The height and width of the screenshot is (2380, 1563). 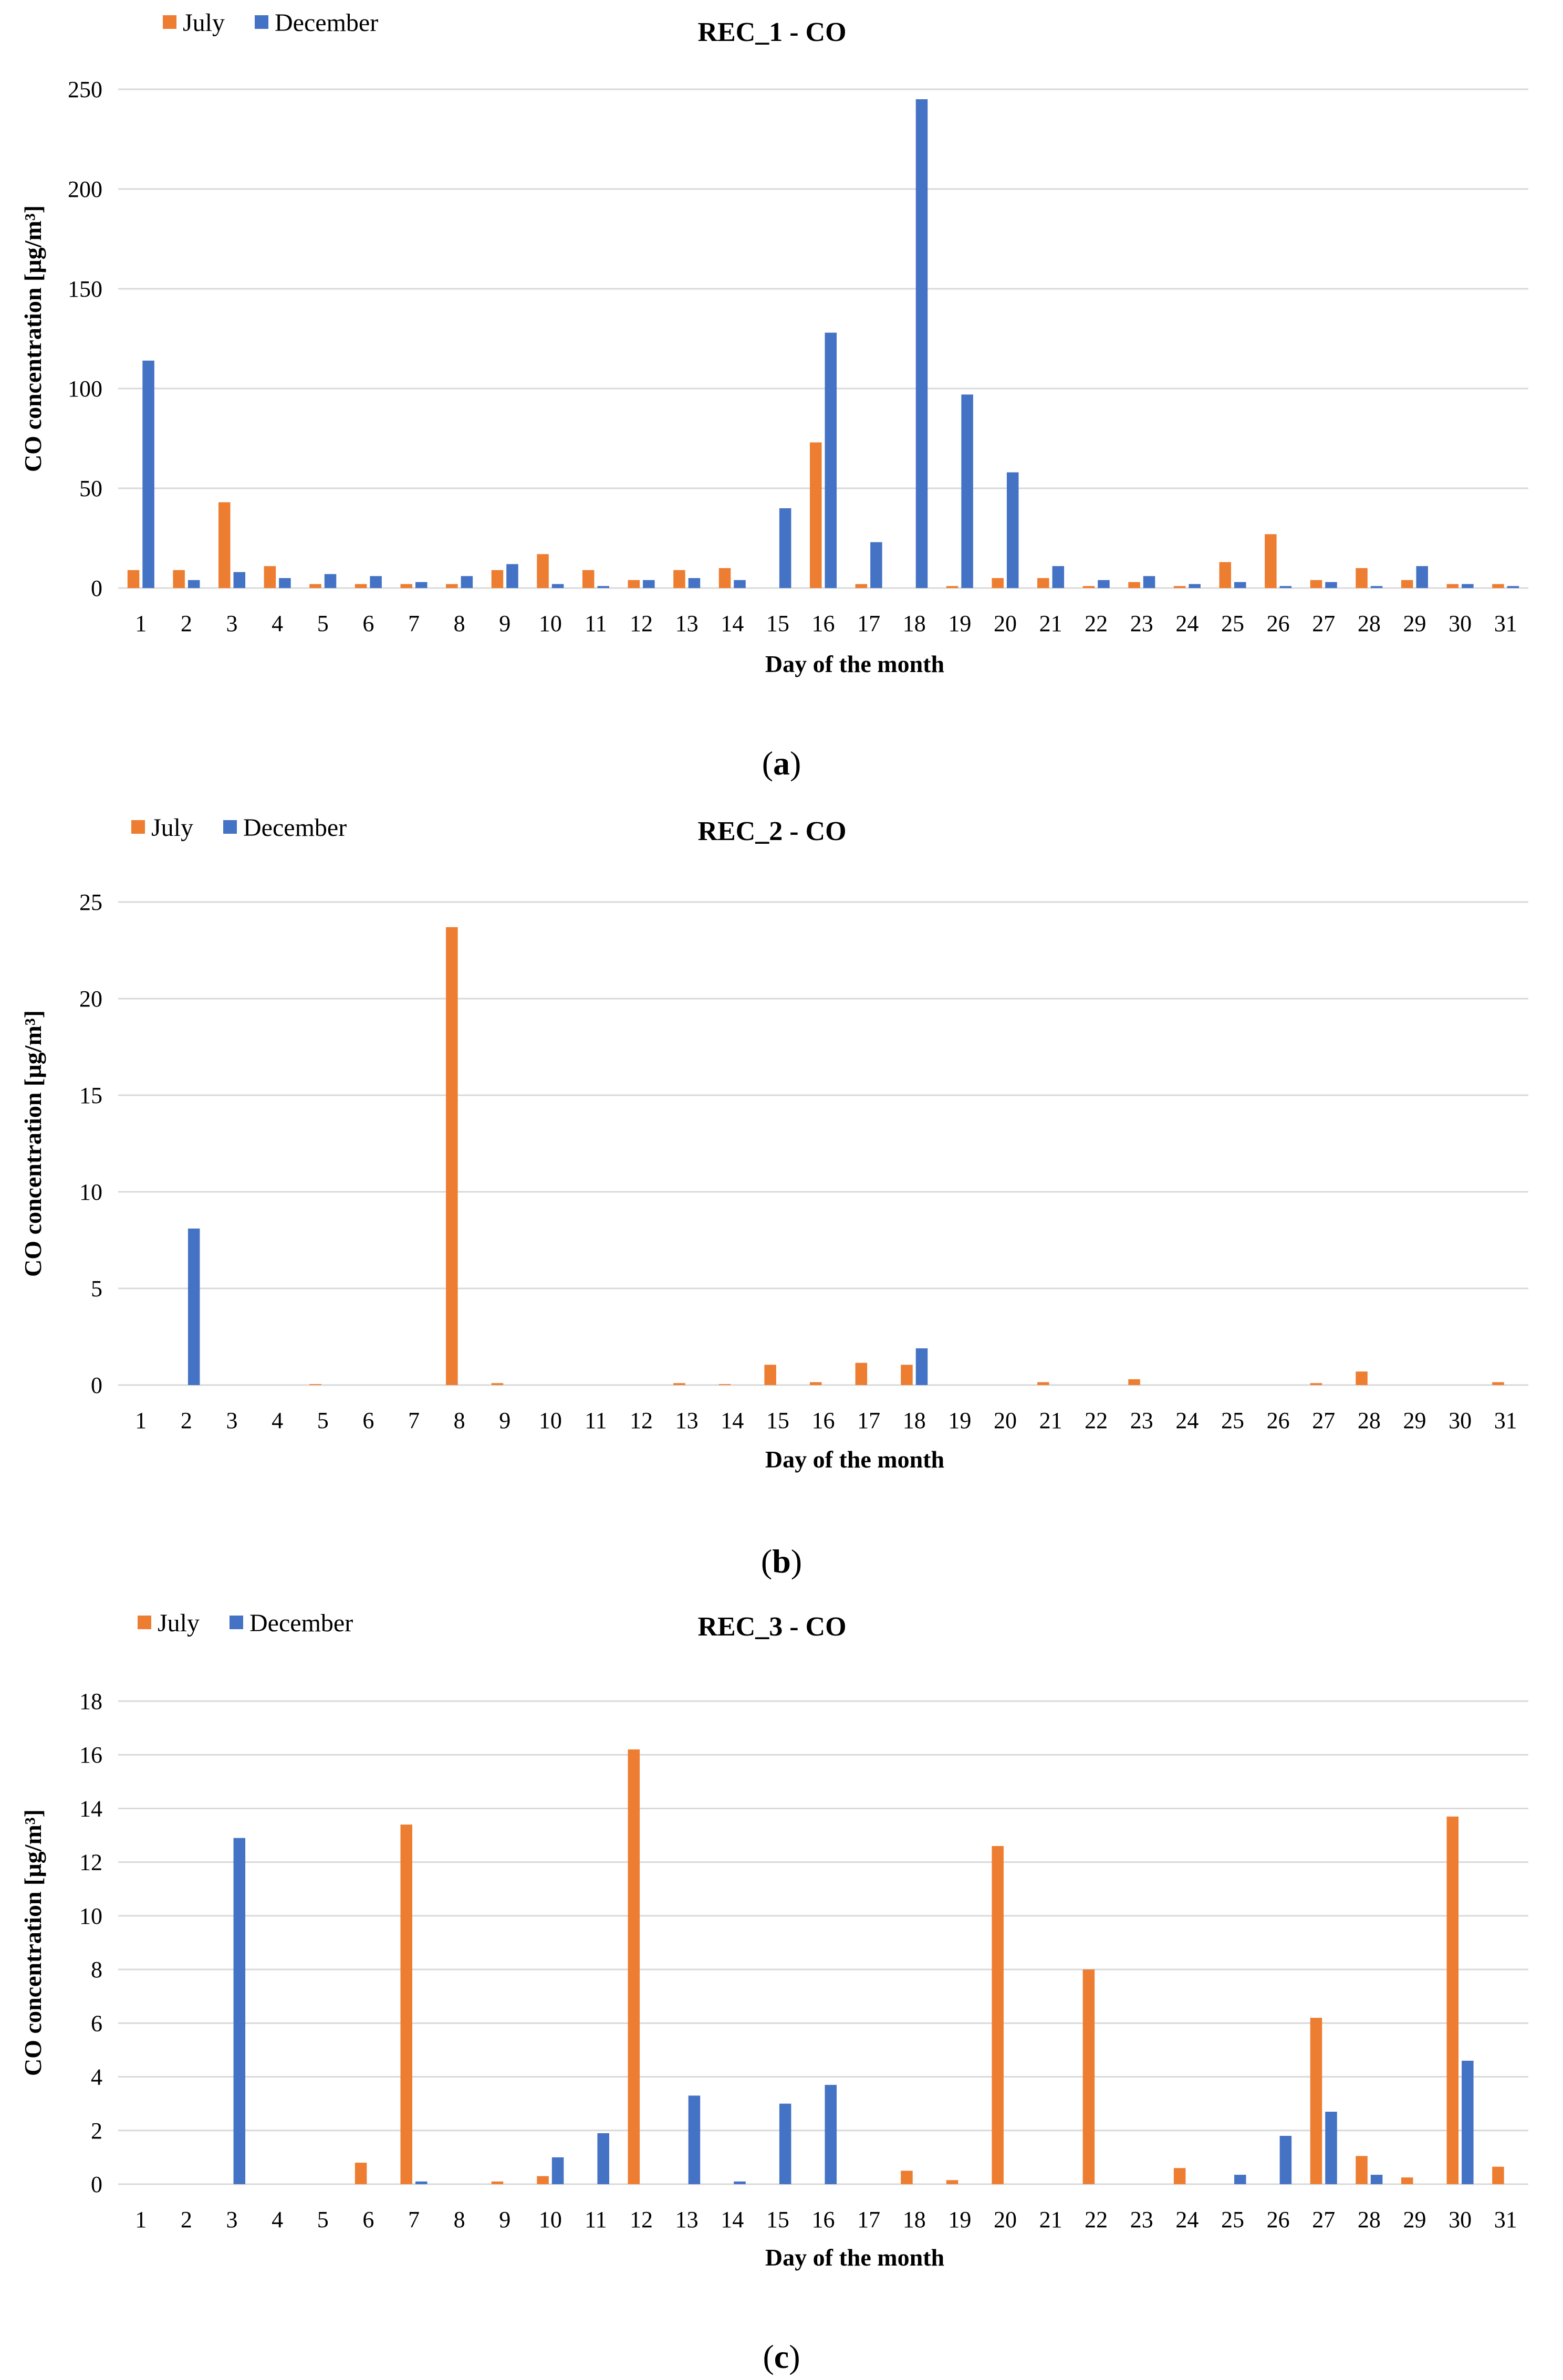 What do you see at coordinates (641, 1420) in the screenshot?
I see `x-tick-label: 12` at bounding box center [641, 1420].